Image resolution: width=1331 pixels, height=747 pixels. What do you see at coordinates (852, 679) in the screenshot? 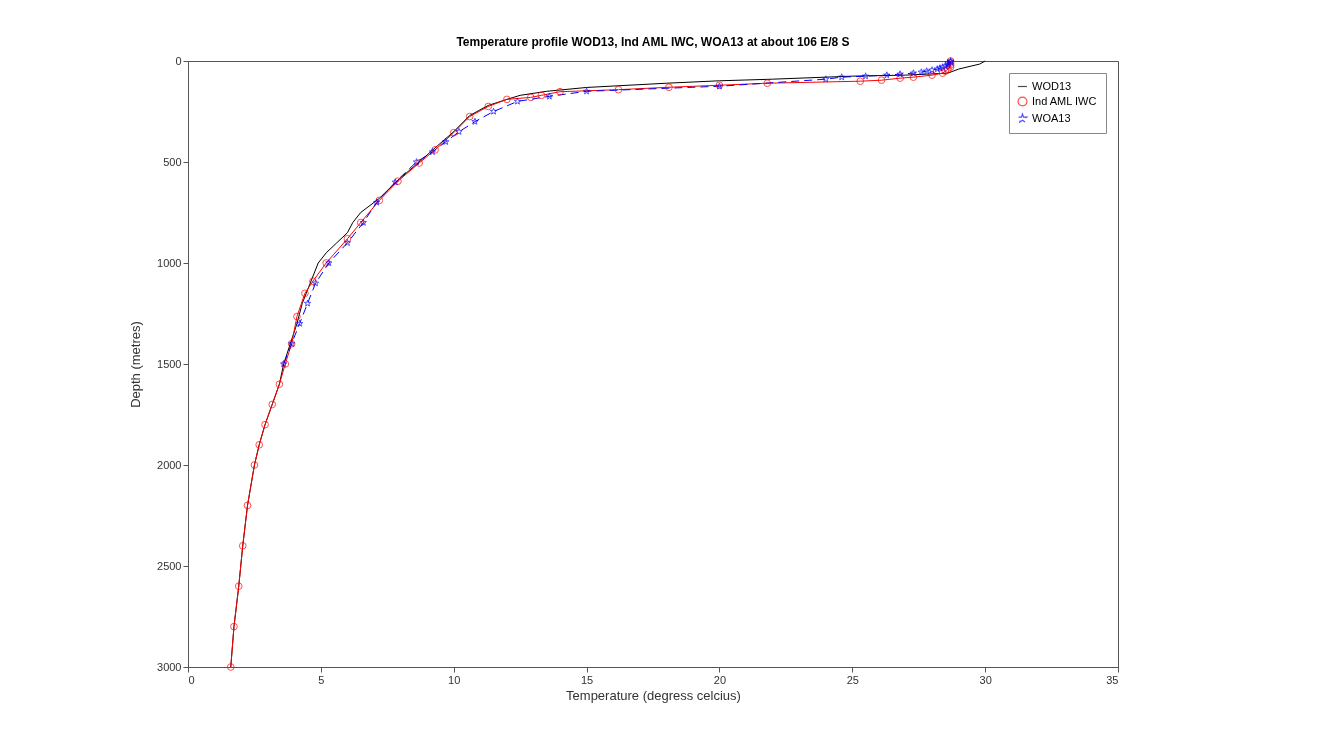
I see `x-tick-label: 25` at bounding box center [852, 679].